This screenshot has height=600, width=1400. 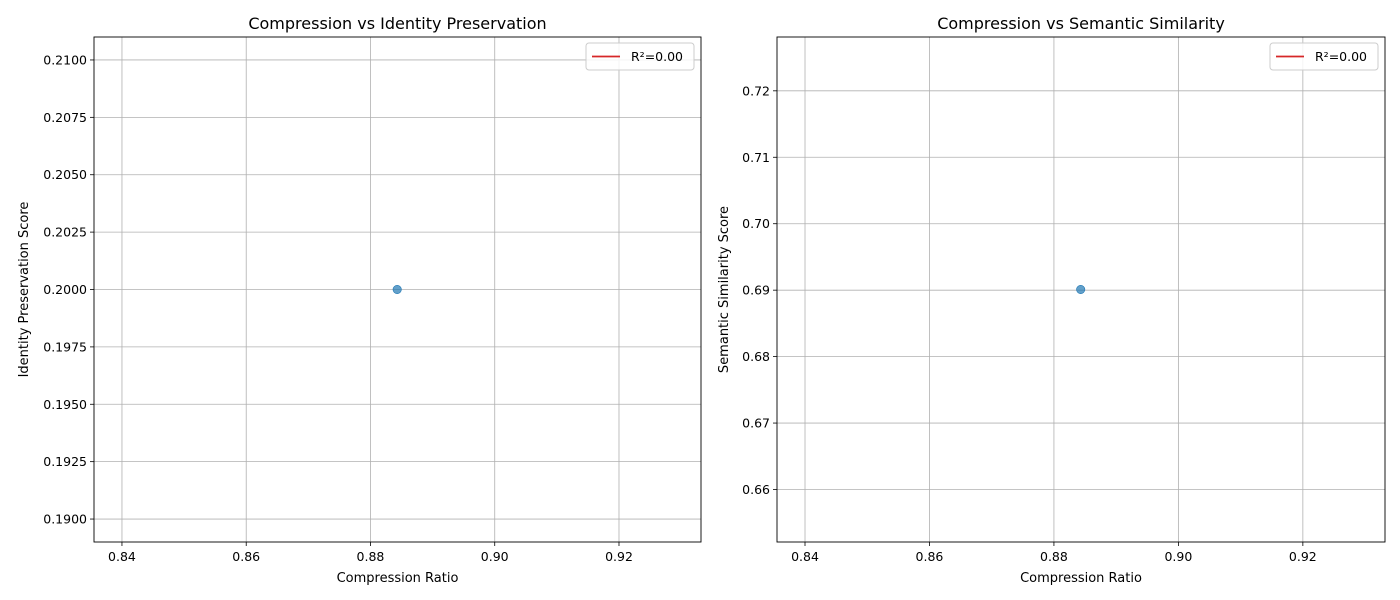 I want to click on y-tick-label: 0.2100, so click(x=65, y=59).